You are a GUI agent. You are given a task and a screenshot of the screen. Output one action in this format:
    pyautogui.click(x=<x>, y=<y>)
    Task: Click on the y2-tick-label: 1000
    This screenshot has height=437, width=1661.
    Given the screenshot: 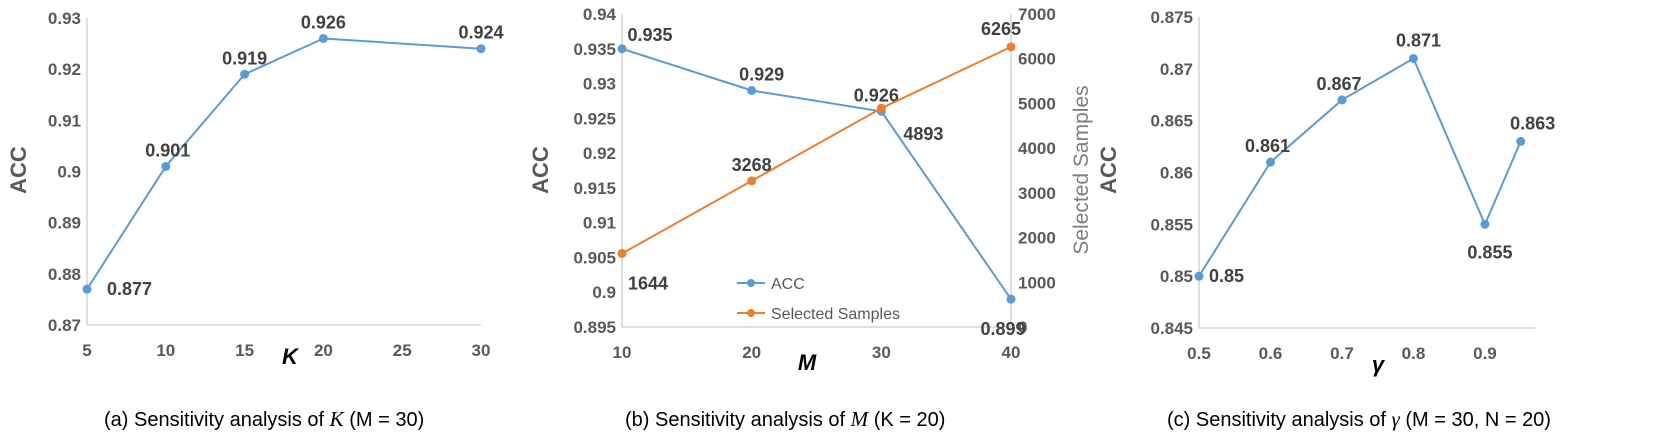 What is the action you would take?
    pyautogui.click(x=1037, y=282)
    